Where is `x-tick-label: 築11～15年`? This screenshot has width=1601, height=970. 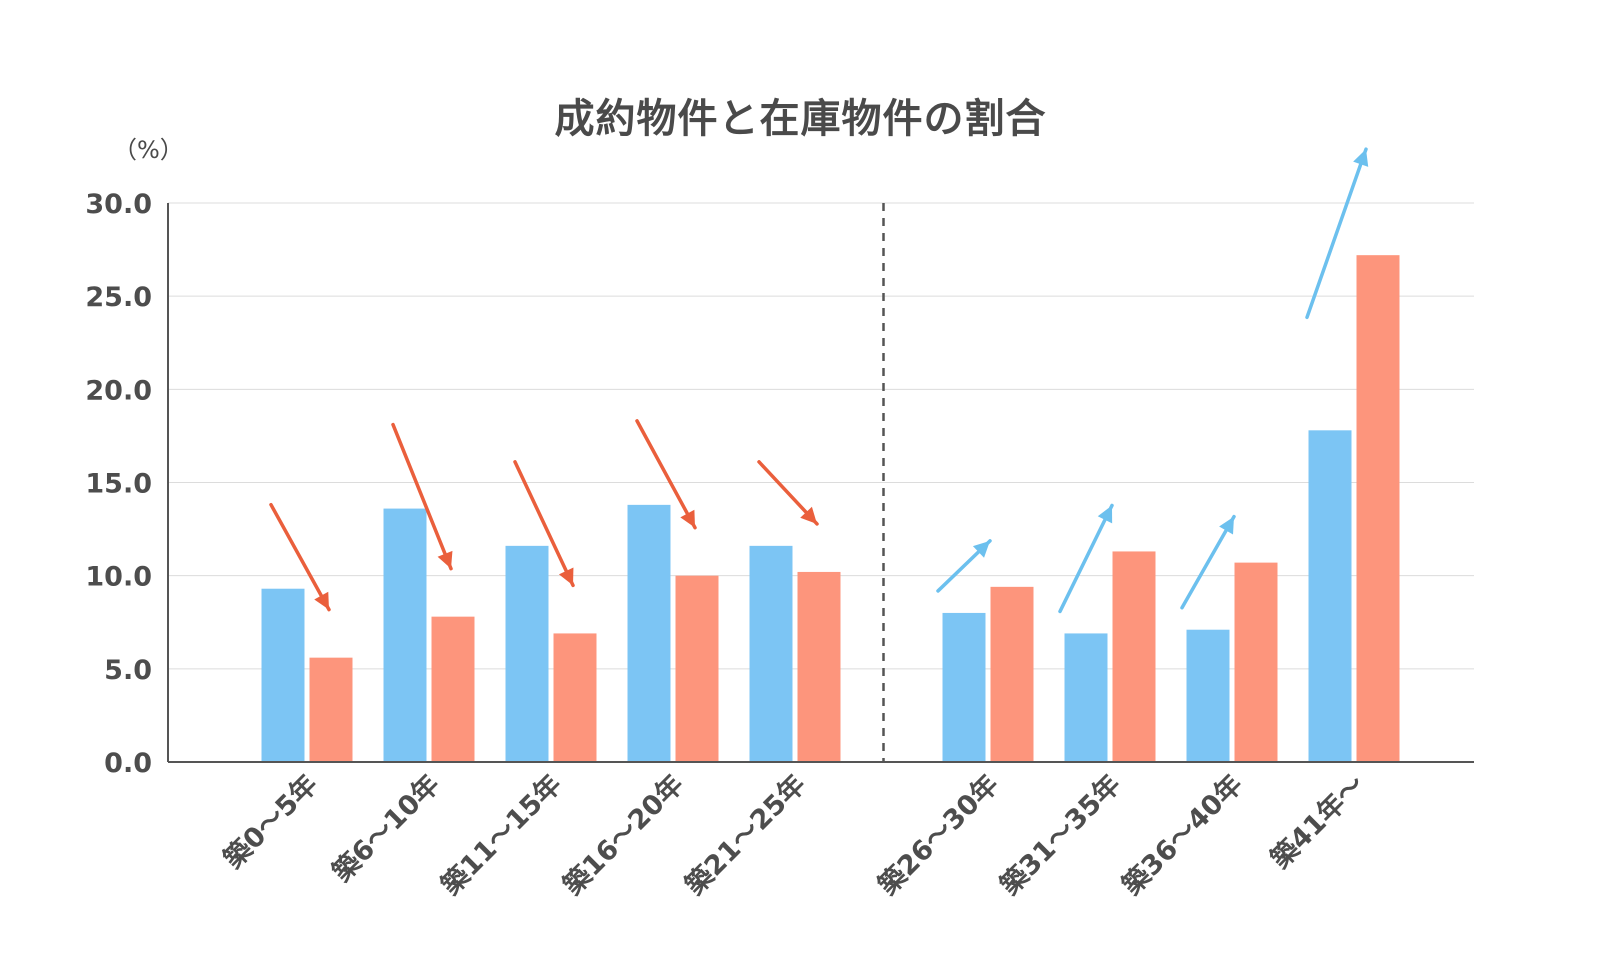 x-tick-label: 築11～15年 is located at coordinates (501, 835).